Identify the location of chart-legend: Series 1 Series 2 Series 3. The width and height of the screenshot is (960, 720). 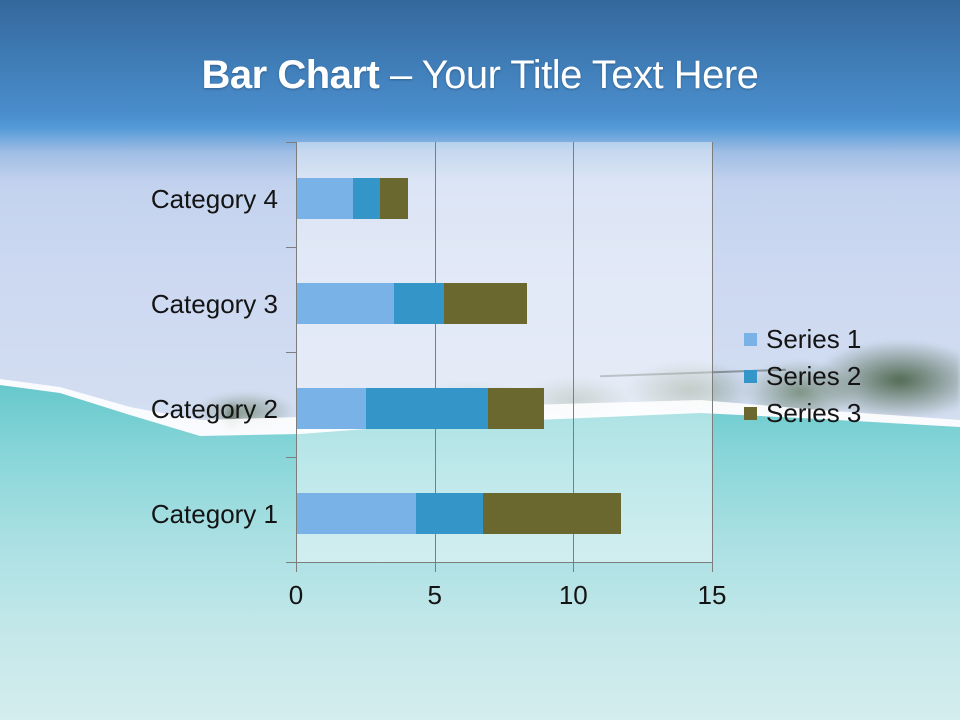
(802, 376).